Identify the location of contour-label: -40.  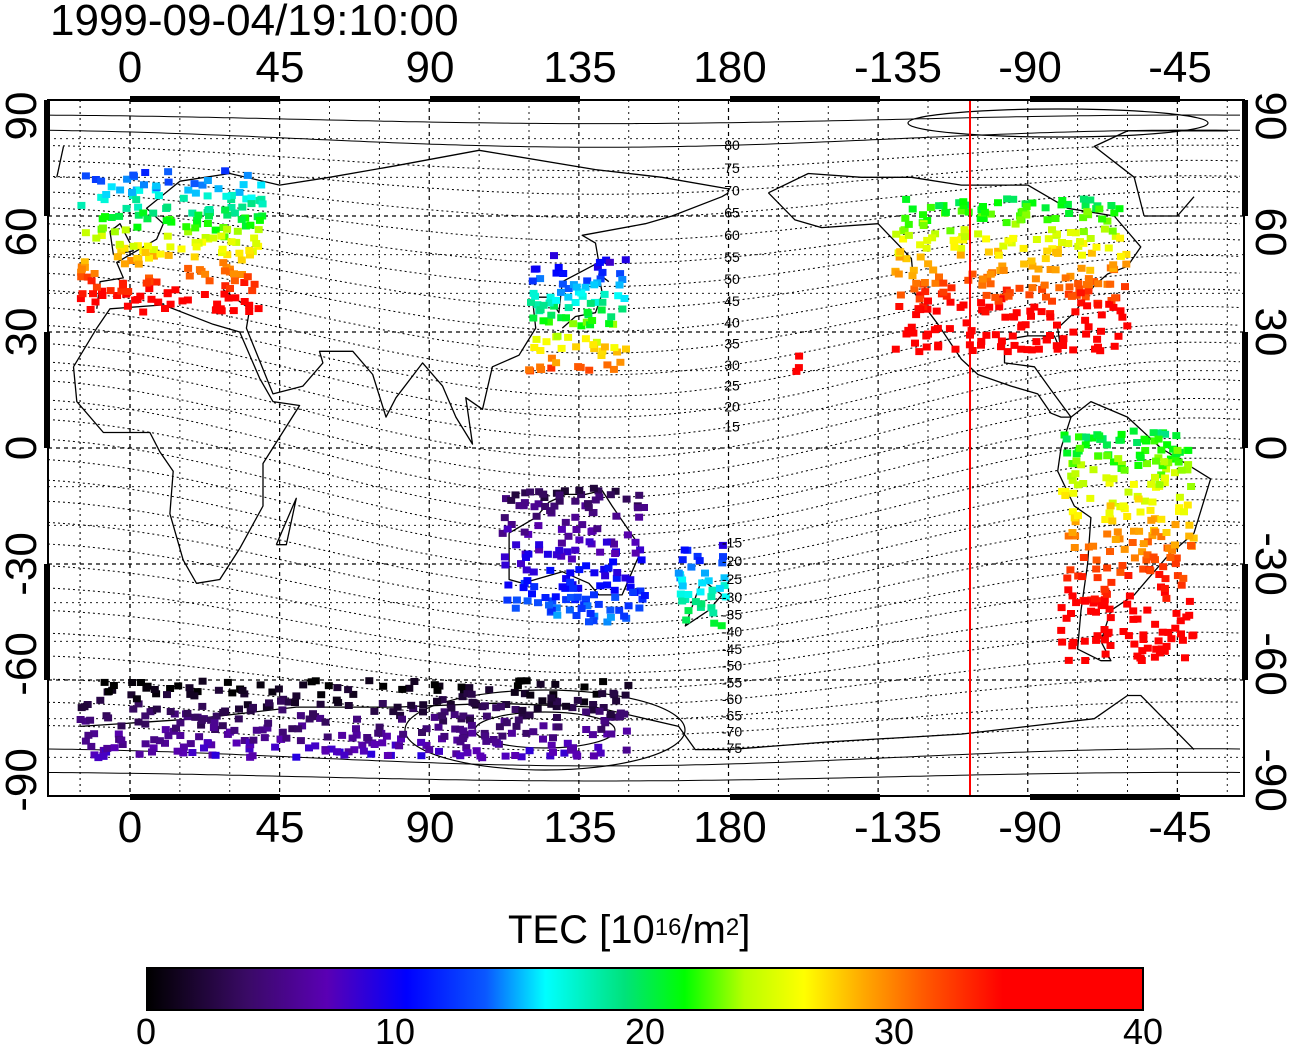
(732, 632).